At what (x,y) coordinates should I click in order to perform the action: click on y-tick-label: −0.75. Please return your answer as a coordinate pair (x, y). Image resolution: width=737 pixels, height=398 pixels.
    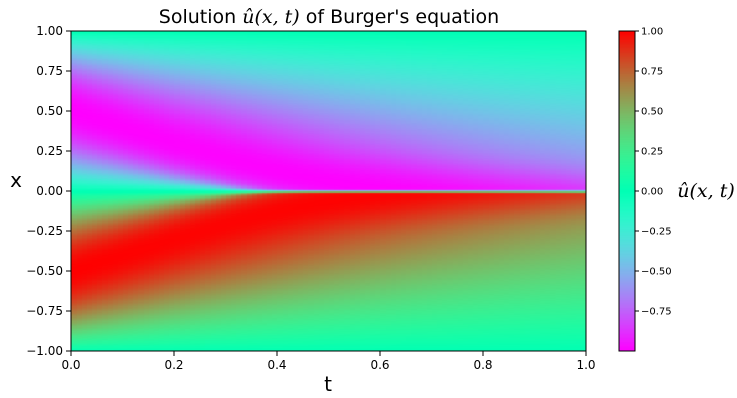
    Looking at the image, I should click on (44, 311).